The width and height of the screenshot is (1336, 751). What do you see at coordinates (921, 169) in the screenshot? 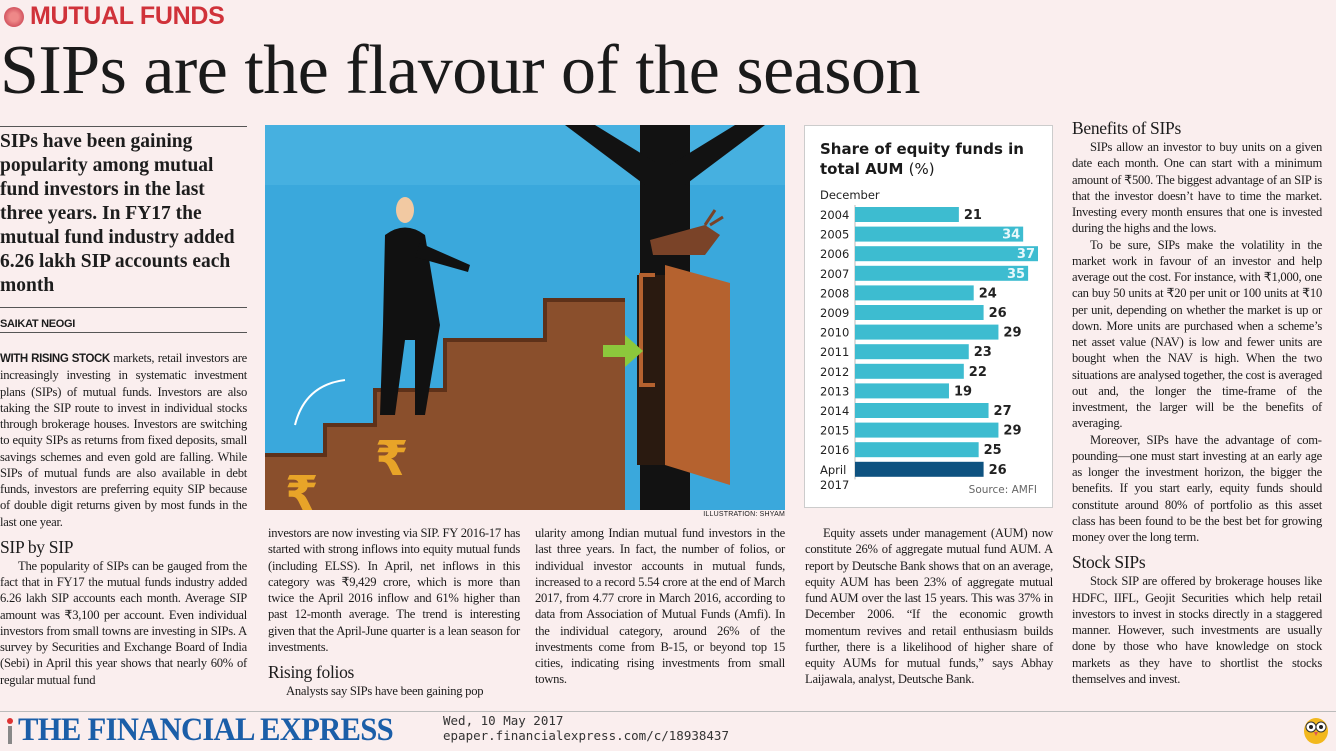
I see `chart-title-unit: (%)` at bounding box center [921, 169].